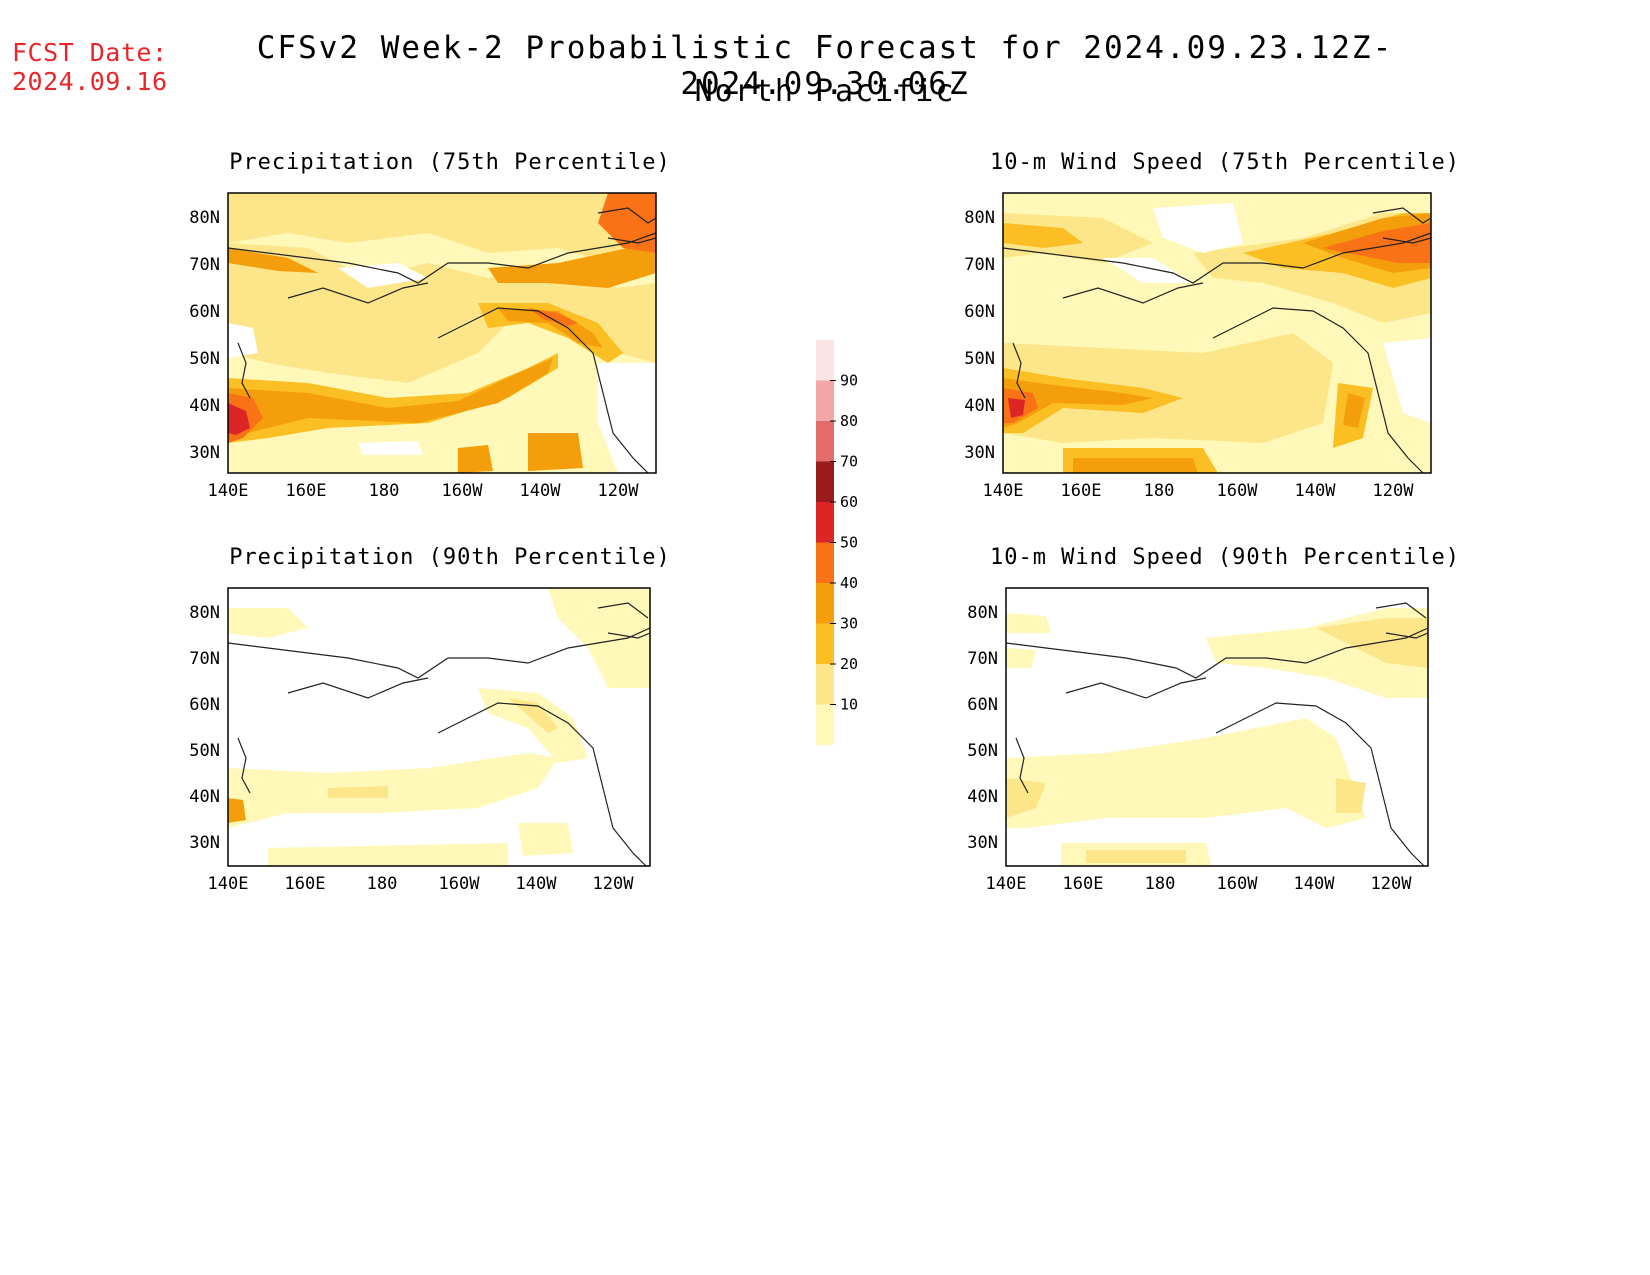 The image size is (1650, 1275). What do you see at coordinates (849, 664) in the screenshot?
I see `colorbar-label: 20` at bounding box center [849, 664].